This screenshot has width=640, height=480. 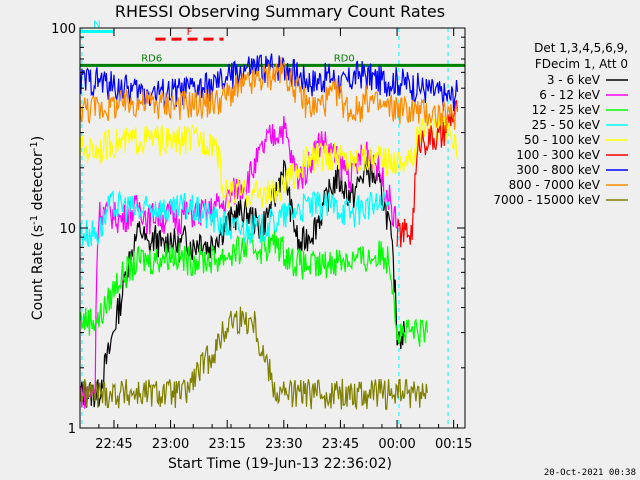 I want to click on mode-bar-label: RD6, so click(x=151, y=58).